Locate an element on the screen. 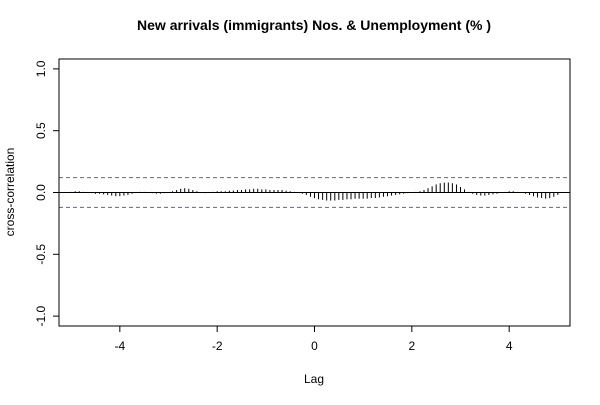 Image resolution: width=600 pixels, height=405 pixels. ccf-bars is located at coordinates (314, 191).